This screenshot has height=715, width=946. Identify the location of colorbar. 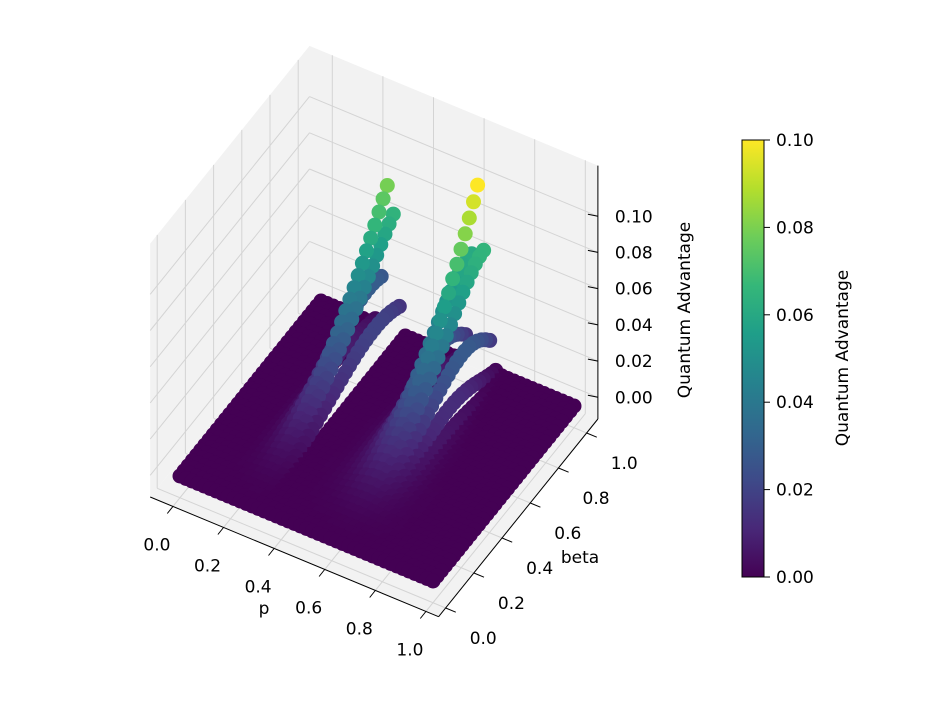
(753, 358).